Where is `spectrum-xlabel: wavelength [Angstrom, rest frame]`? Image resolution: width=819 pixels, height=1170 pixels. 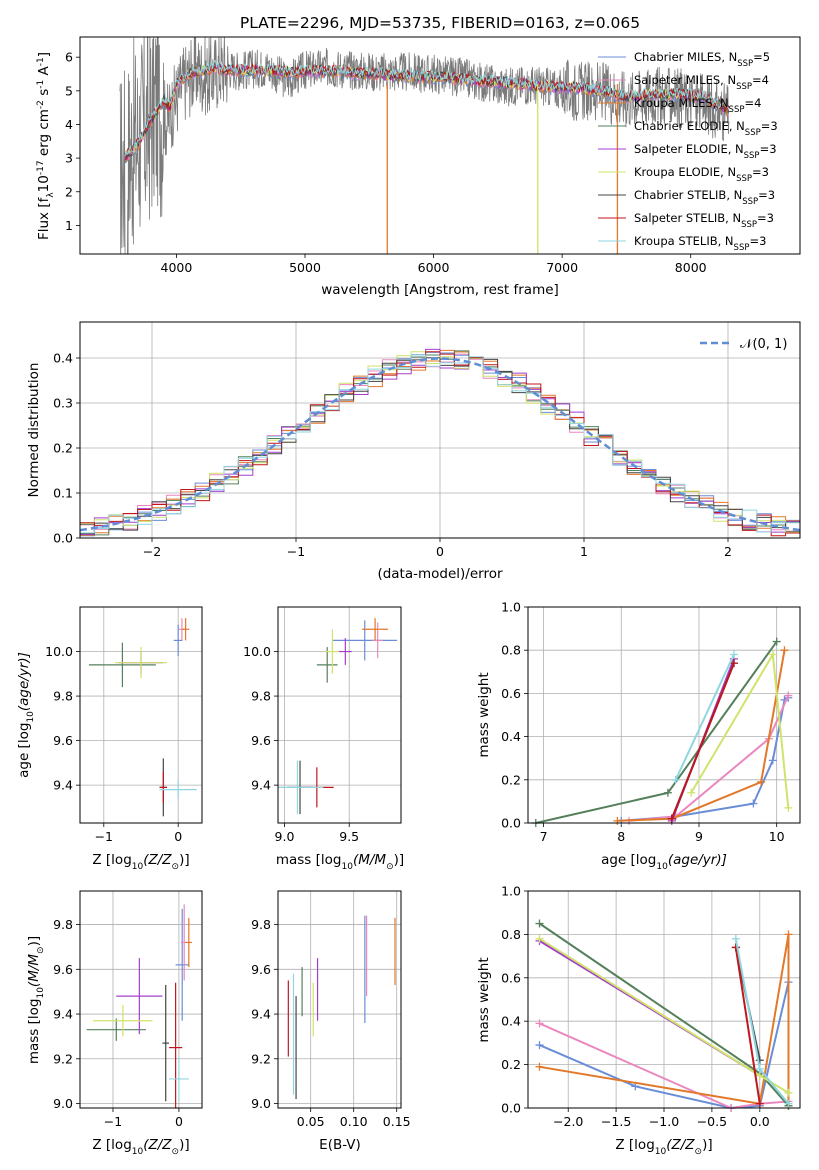
spectrum-xlabel: wavelength [Angstrom, rest frame] is located at coordinates (440, 290).